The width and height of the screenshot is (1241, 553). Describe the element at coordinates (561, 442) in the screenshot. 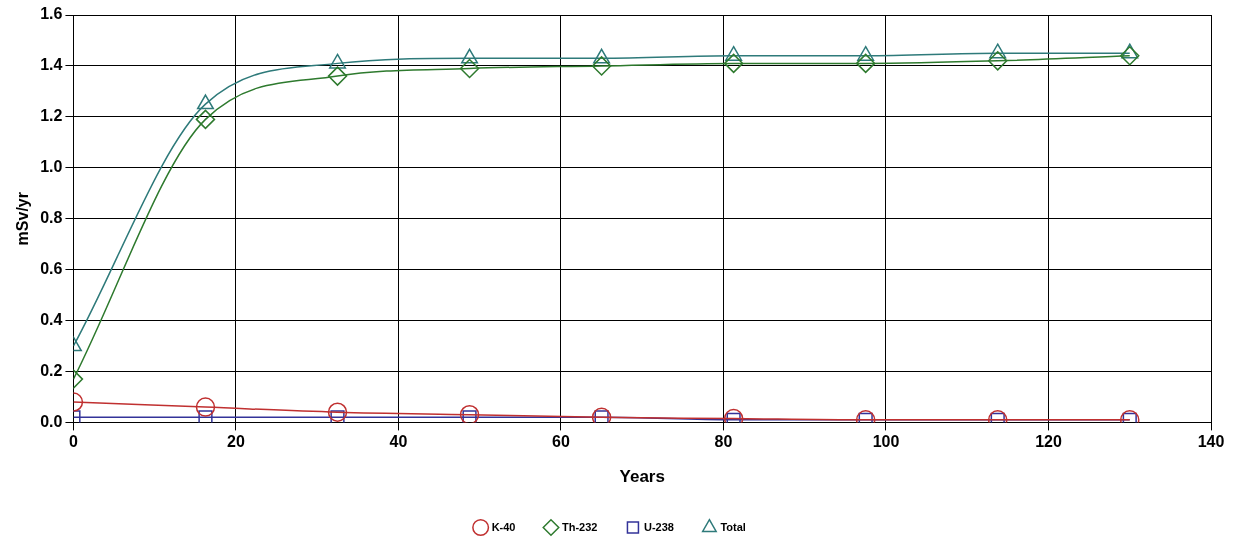

I see `x-tick-label: 60` at that location.